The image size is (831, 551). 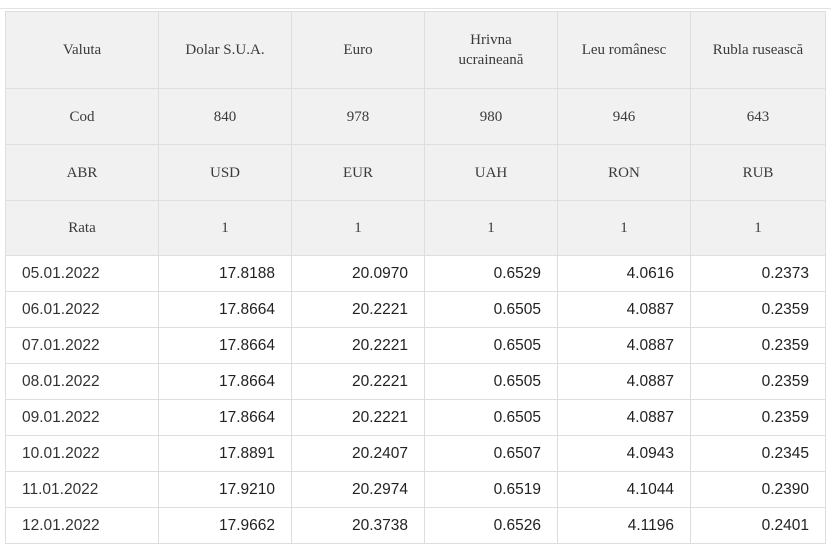 I want to click on header-label: Cod, so click(x=82, y=116).